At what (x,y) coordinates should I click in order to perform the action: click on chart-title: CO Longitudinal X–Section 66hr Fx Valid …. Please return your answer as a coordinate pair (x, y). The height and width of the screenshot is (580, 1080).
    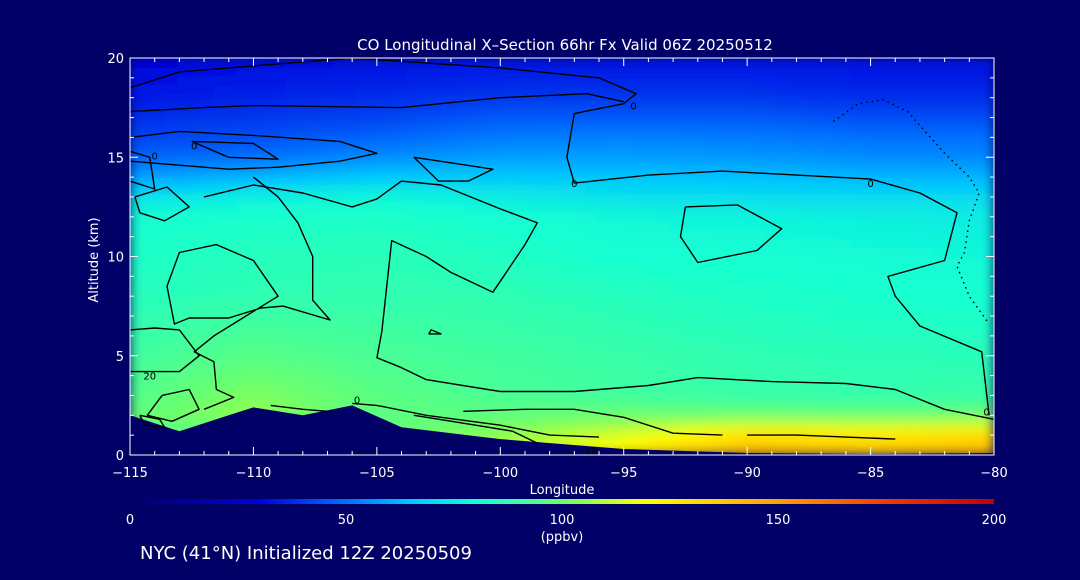
    Looking at the image, I should click on (565, 45).